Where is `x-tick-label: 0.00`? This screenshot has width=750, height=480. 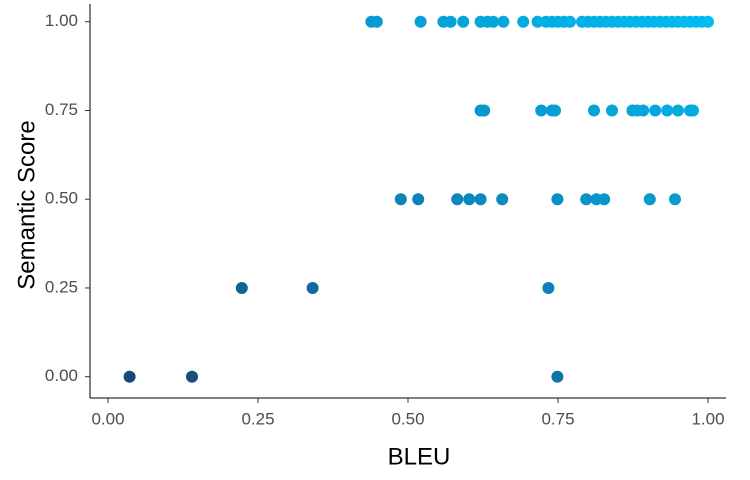 x-tick-label: 0.00 is located at coordinates (107, 418).